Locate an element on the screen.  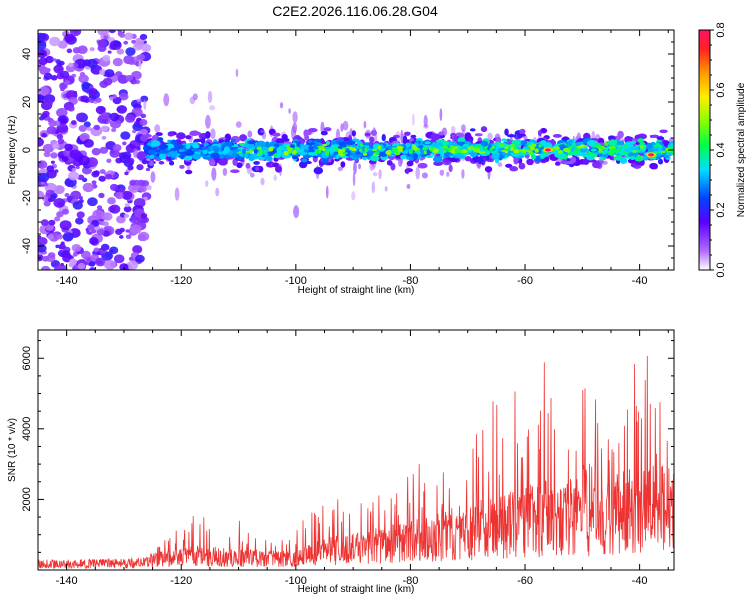
y-tick-label: 2000 is located at coordinates (27, 499).